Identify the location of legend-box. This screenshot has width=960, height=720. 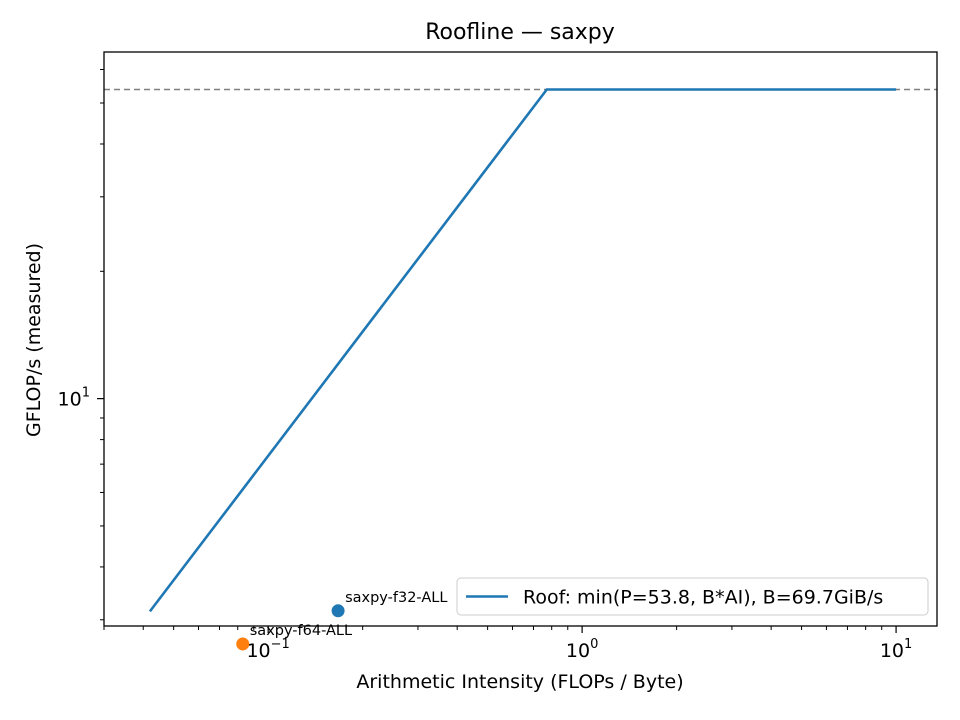
(692, 596).